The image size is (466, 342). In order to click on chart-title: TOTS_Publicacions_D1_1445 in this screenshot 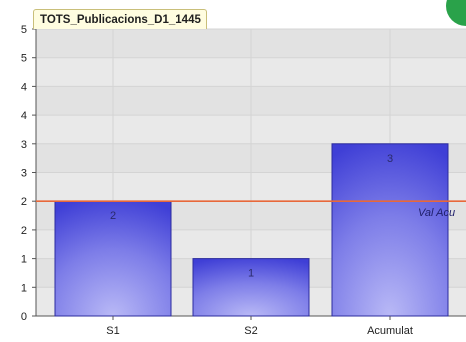, I will do `click(120, 19)`.